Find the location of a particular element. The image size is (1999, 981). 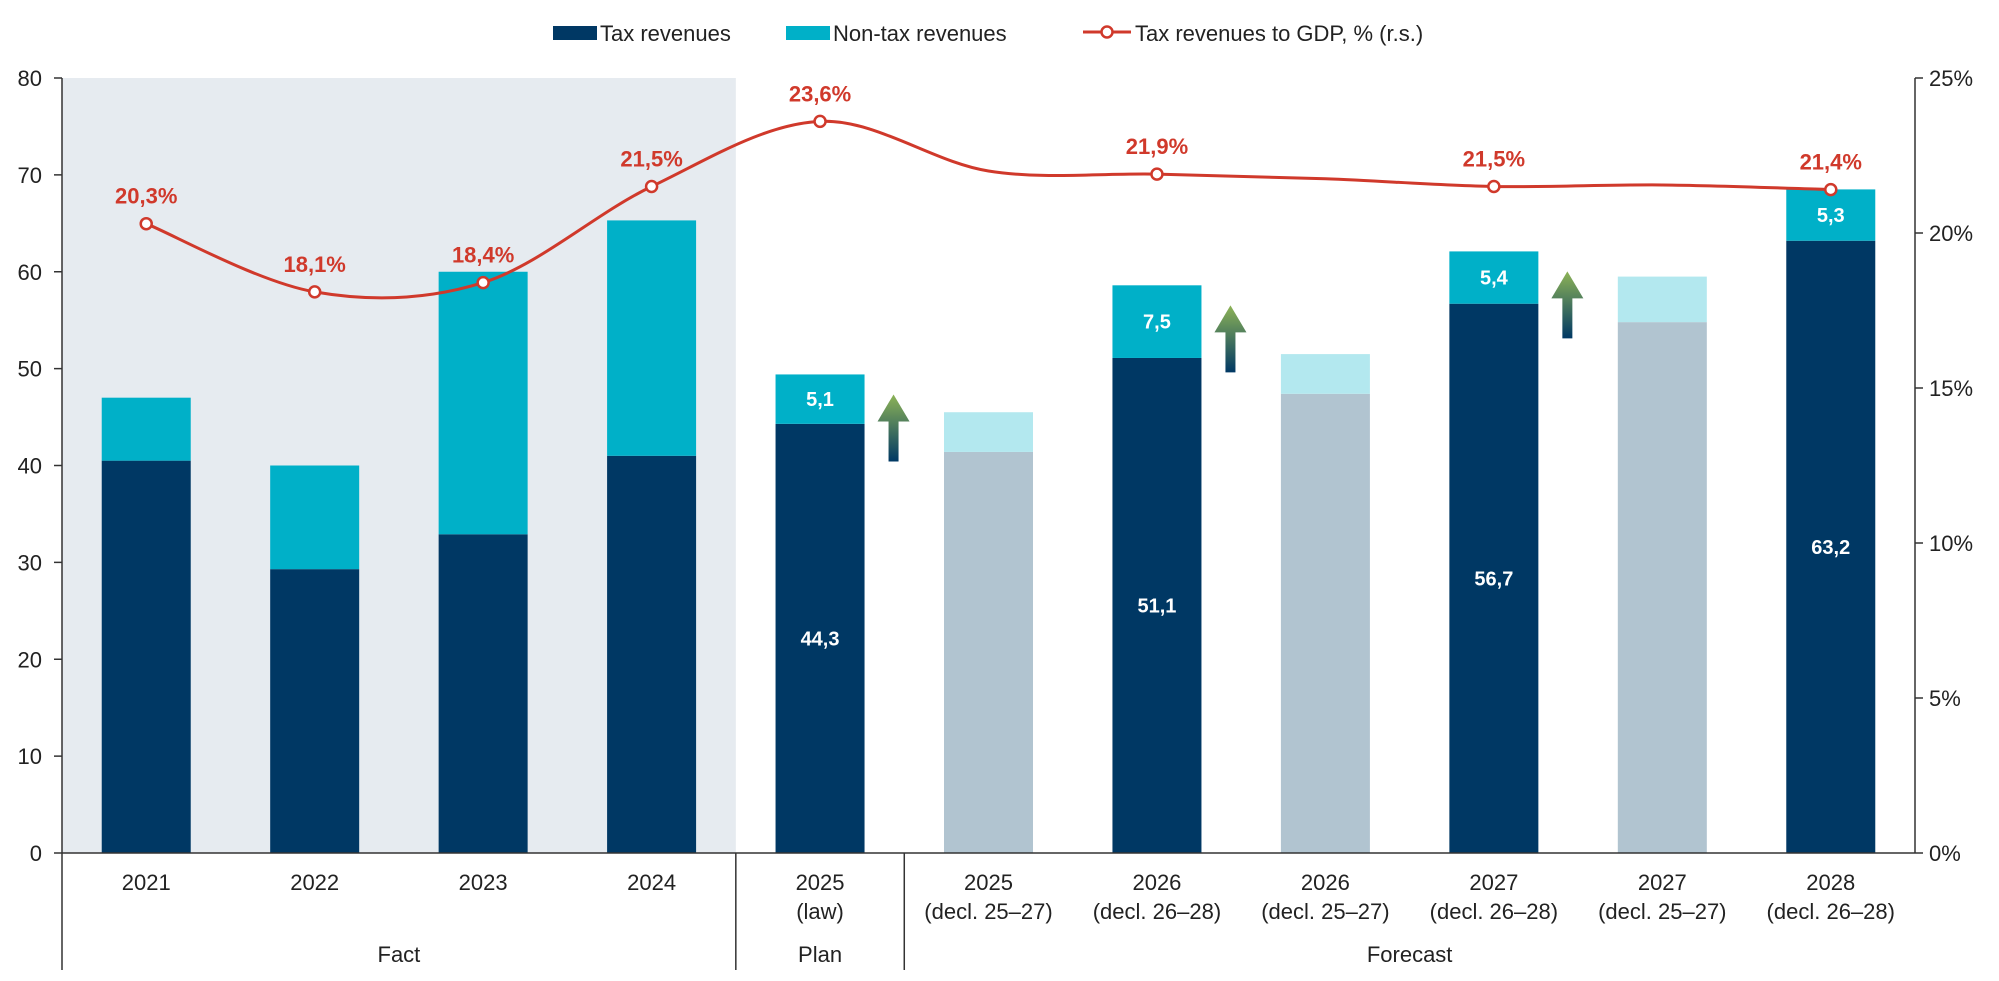

right-tick-label: 0% is located at coordinates (1945, 853).